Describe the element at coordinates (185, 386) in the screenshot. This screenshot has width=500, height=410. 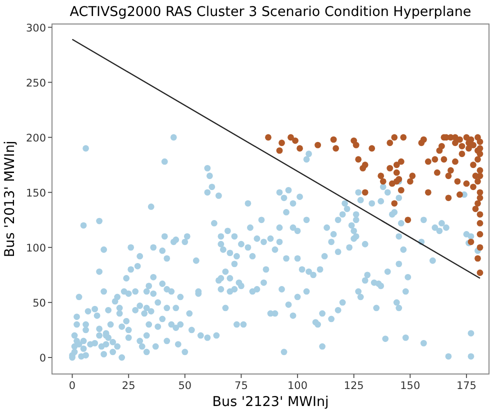
I see `x-tick-label: 50` at that location.